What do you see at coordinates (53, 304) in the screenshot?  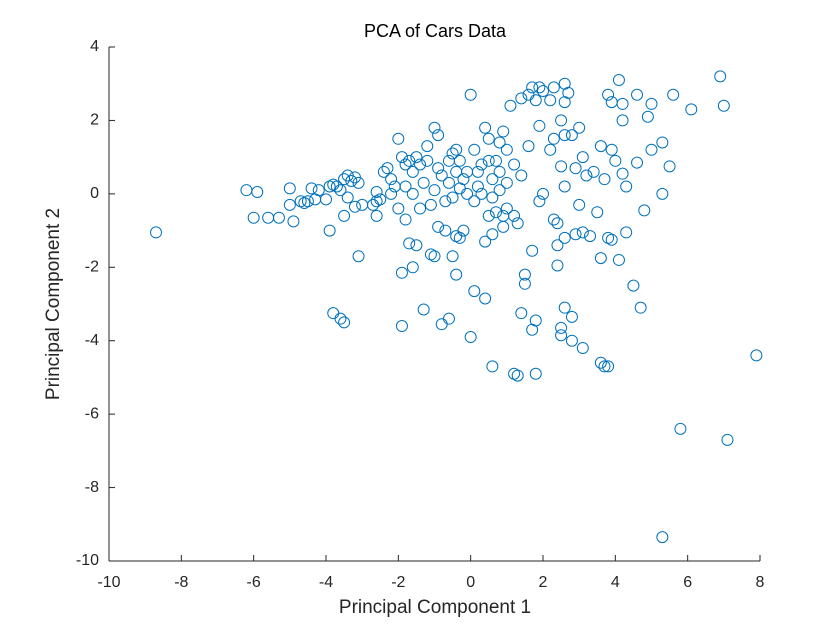 I see `y-axis-label: Principal Component 2` at bounding box center [53, 304].